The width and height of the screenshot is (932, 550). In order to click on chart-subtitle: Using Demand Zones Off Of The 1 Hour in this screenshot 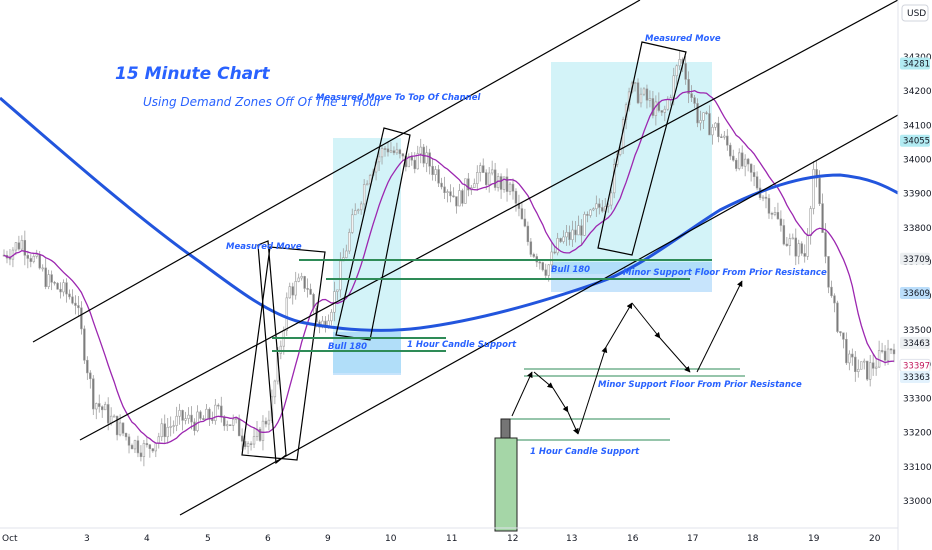, I will do `click(263, 102)`.